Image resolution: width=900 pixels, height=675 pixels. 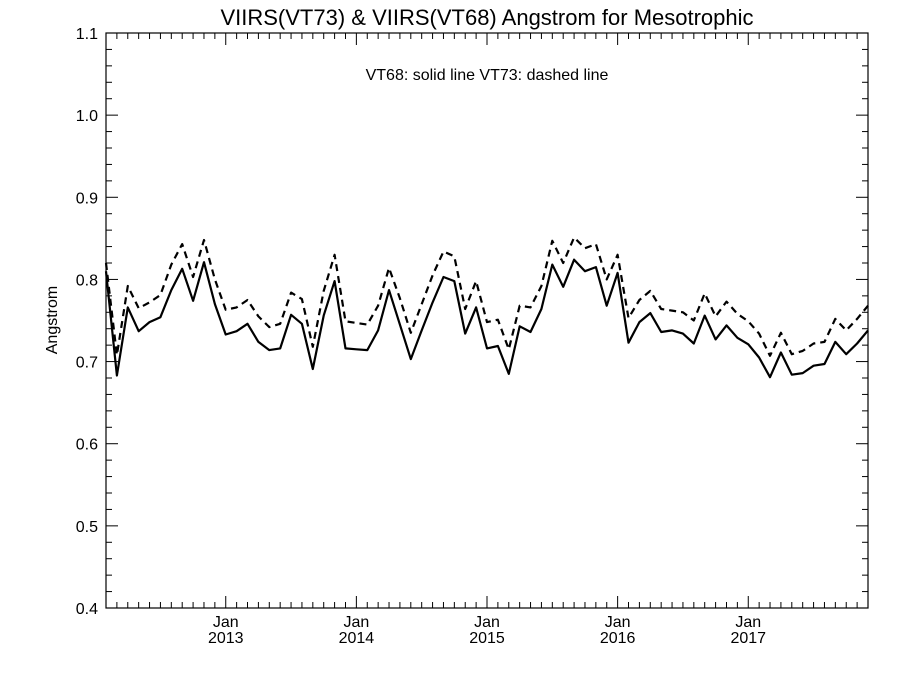 What do you see at coordinates (226, 638) in the screenshot?
I see `x-tick-label-year: 2013` at bounding box center [226, 638].